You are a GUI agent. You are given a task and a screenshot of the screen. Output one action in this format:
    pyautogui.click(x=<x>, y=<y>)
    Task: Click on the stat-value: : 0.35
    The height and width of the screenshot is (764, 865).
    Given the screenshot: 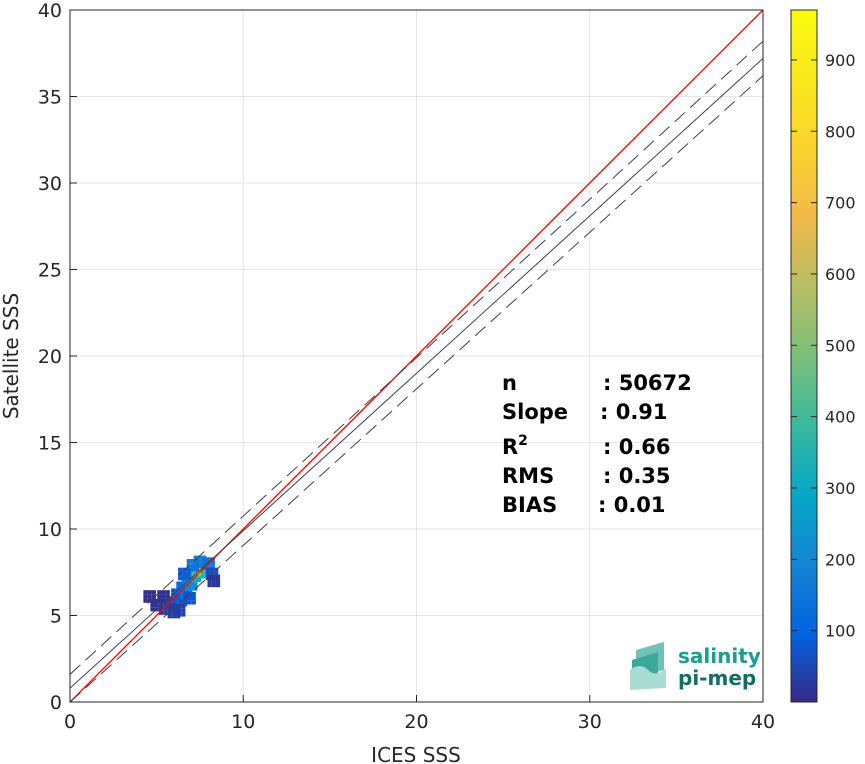 What is the action you would take?
    pyautogui.click(x=637, y=476)
    